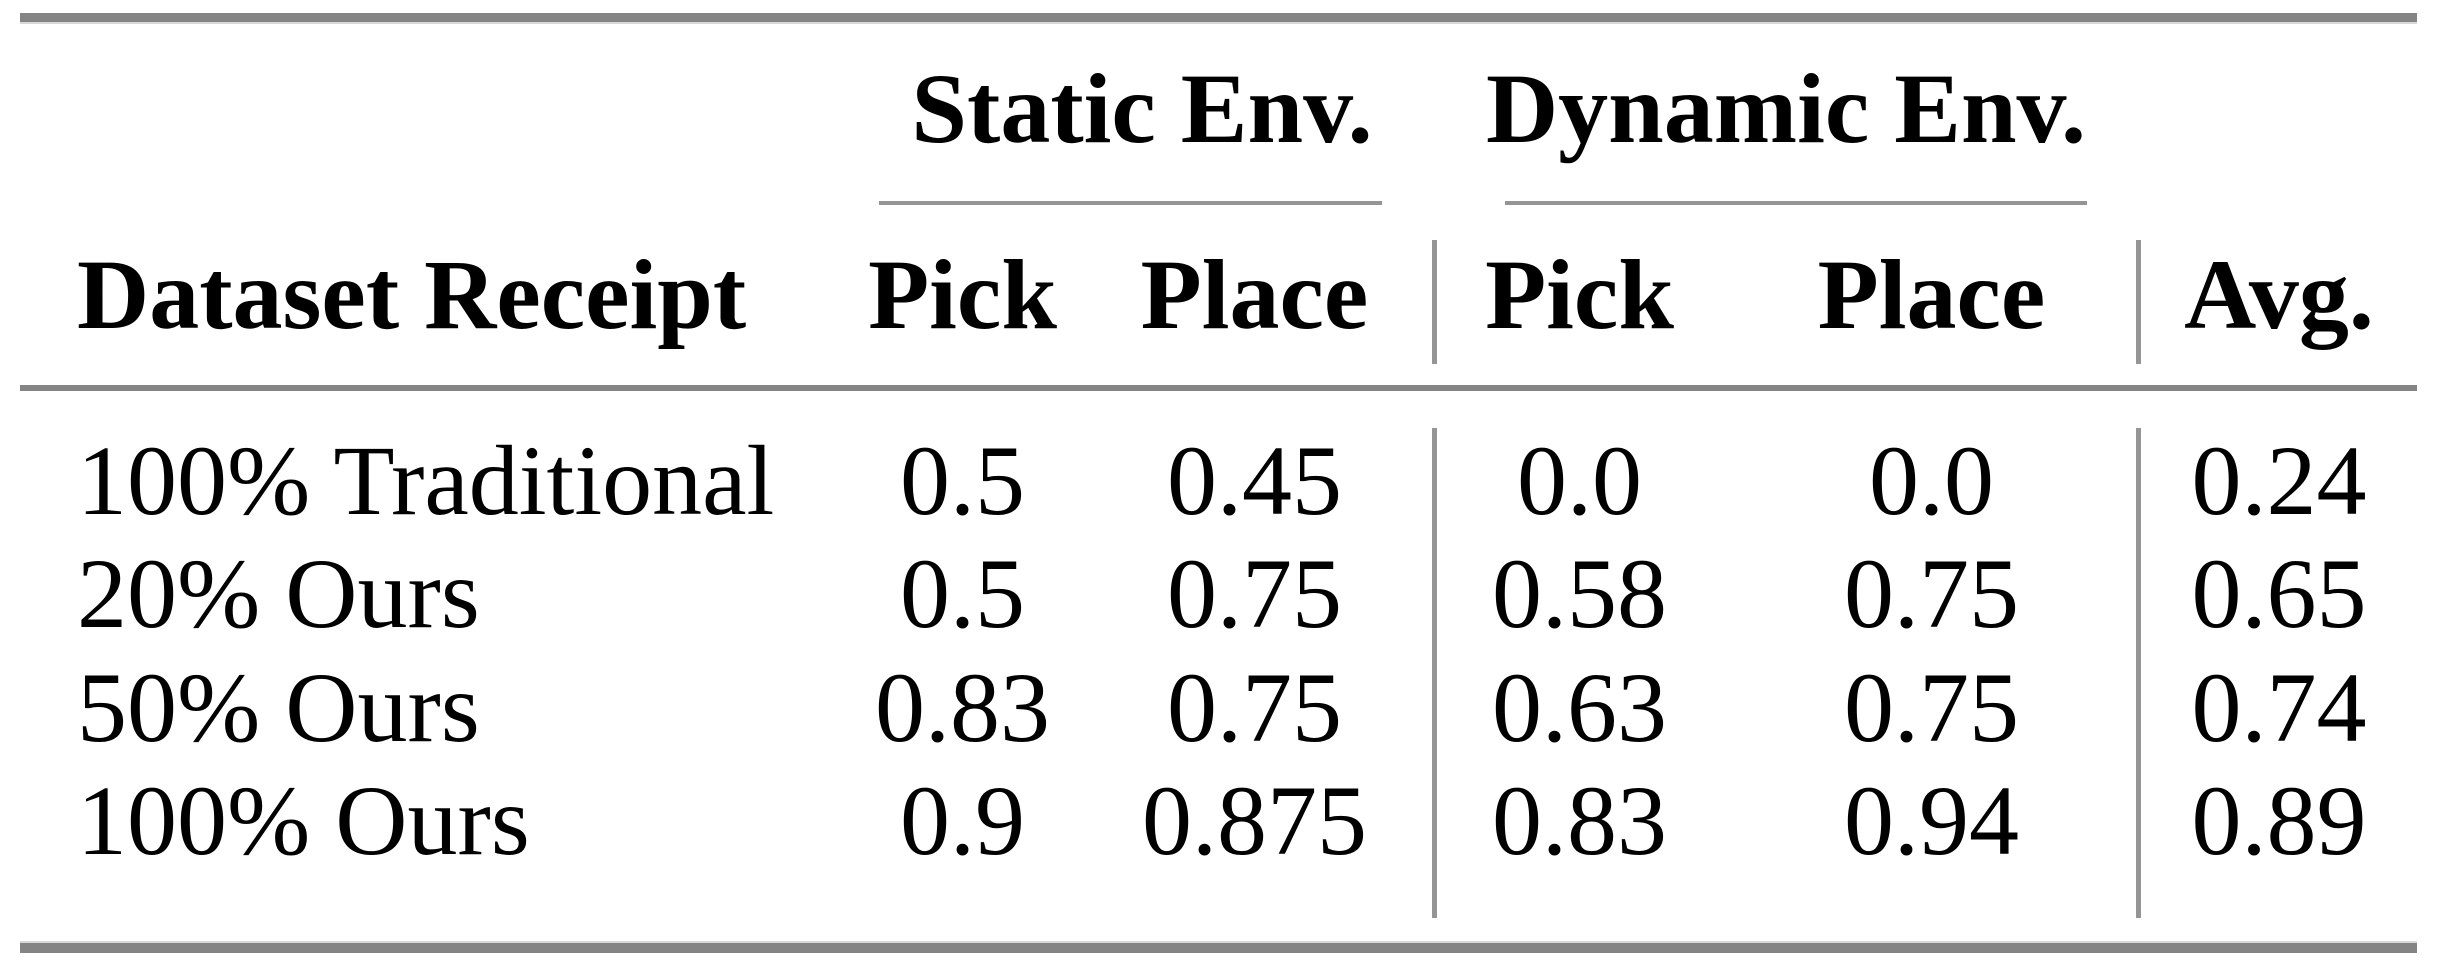 This screenshot has width=2440, height=966. Describe the element at coordinates (1579, 594) in the screenshot. I see `value-cell: 0.58` at that location.